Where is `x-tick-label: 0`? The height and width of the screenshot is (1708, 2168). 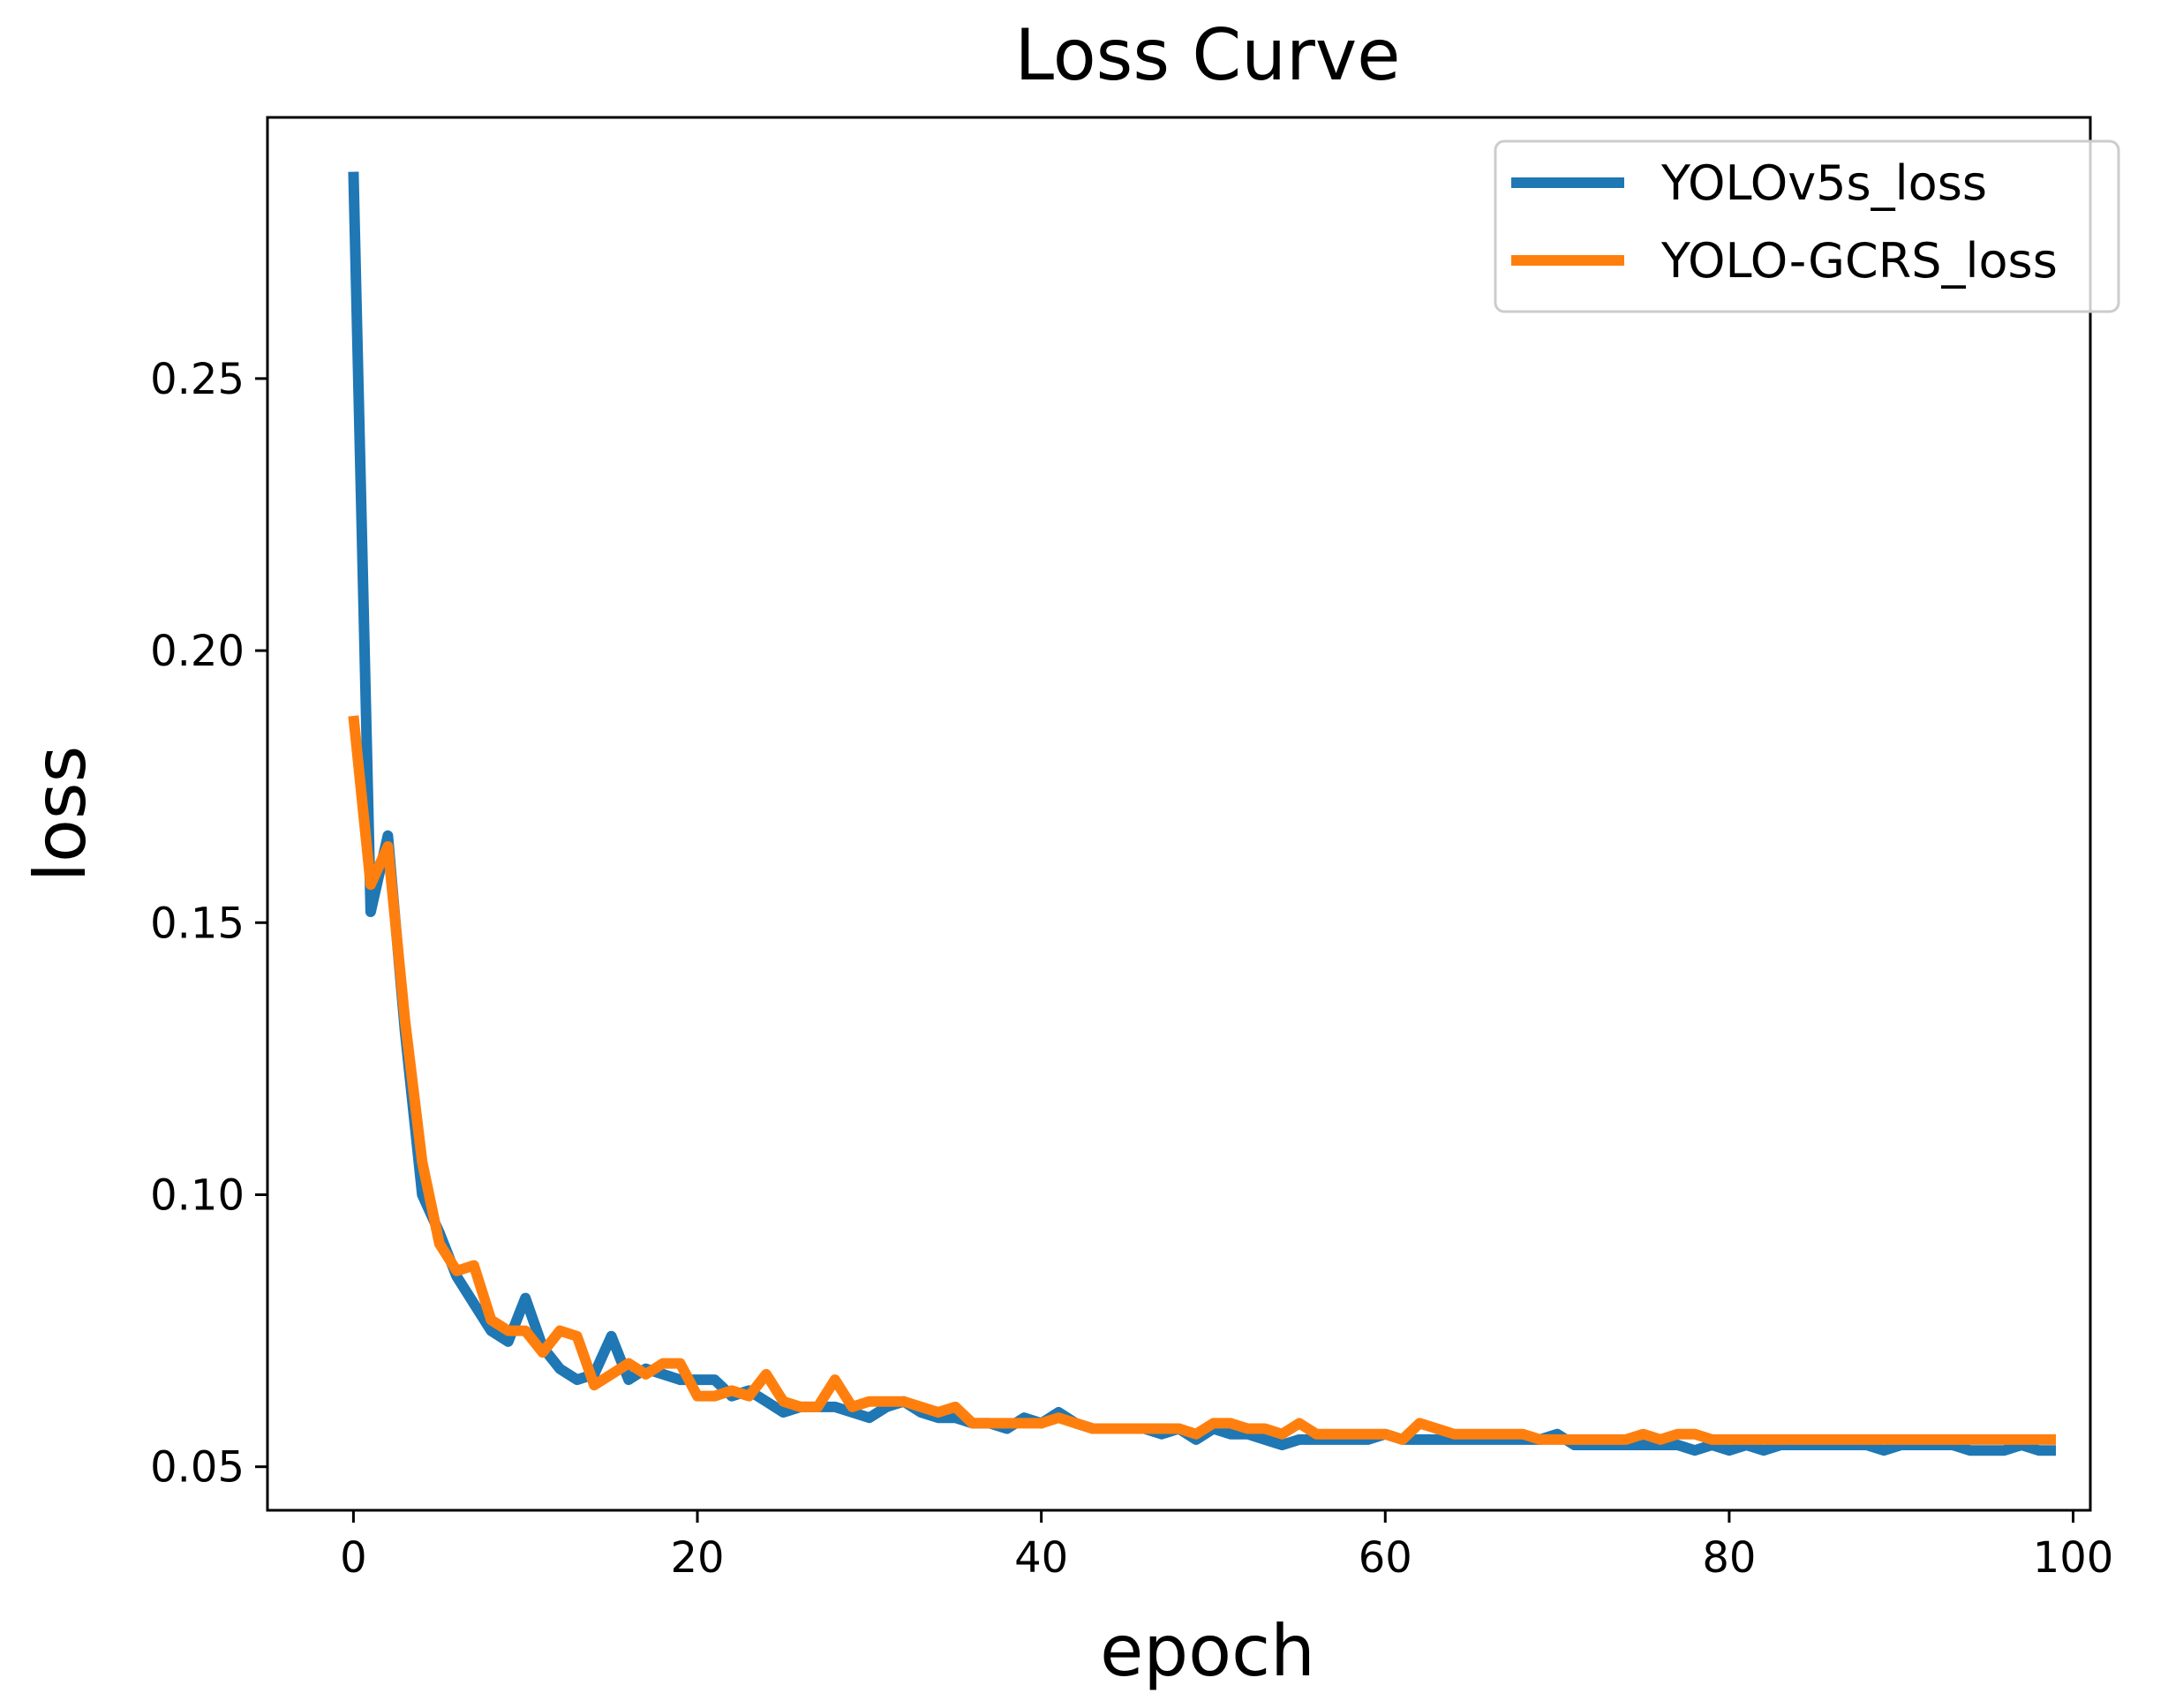 x-tick-label: 0 is located at coordinates (353, 1558).